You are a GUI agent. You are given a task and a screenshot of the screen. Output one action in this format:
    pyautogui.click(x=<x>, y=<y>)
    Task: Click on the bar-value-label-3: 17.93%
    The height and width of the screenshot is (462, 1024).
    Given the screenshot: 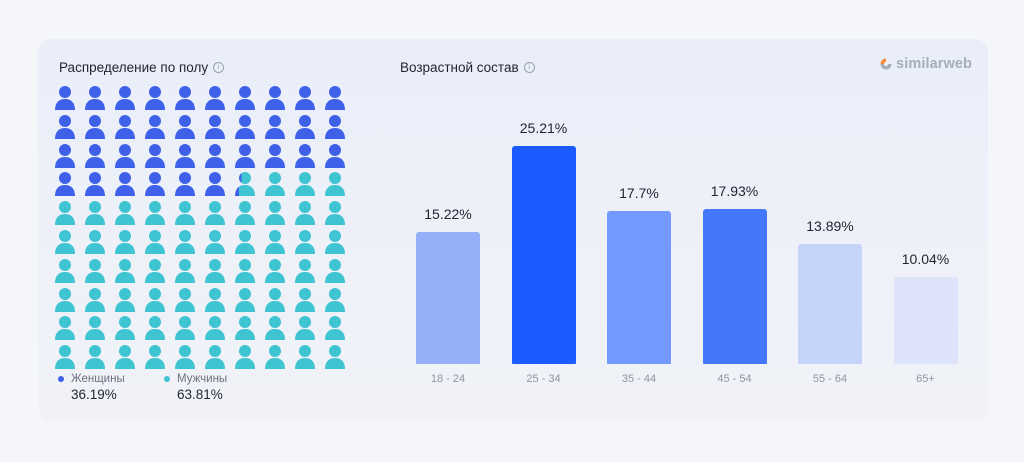 What is the action you would take?
    pyautogui.click(x=734, y=190)
    